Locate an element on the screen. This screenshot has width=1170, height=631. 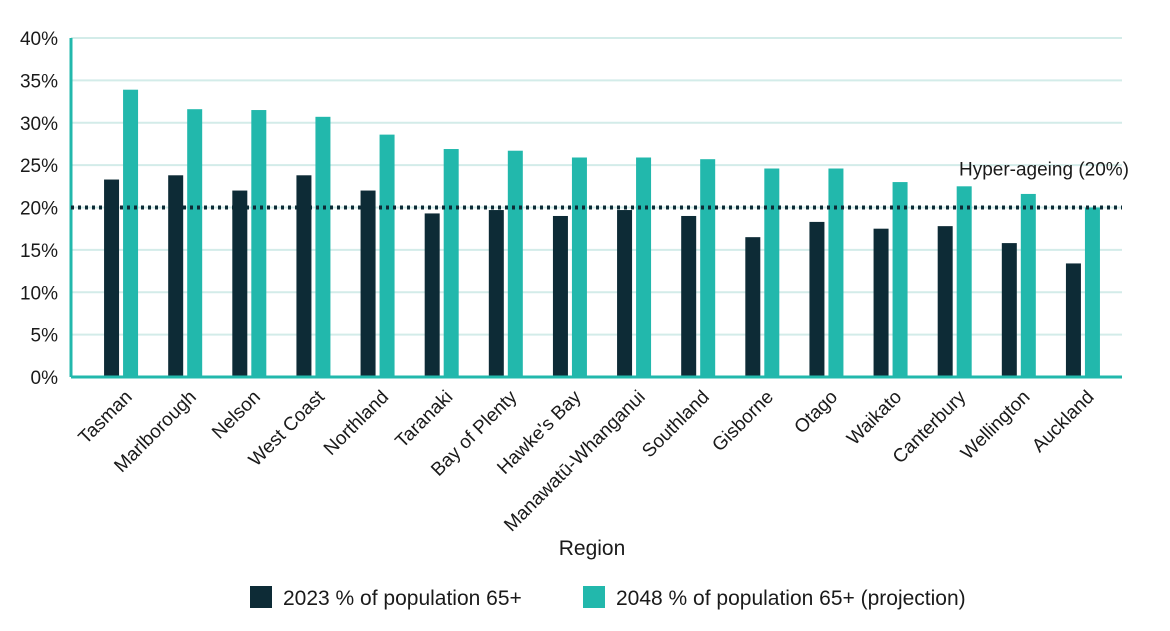
x-tick-label: Gisborne is located at coordinates (742, 421).